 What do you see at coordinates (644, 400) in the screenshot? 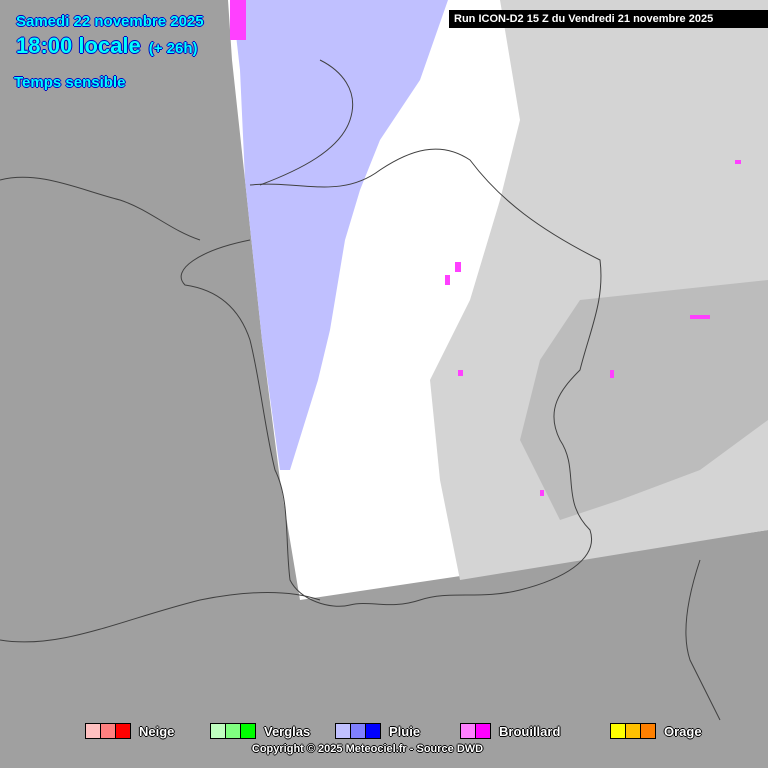
I see `cloud-cover-alps` at bounding box center [644, 400].